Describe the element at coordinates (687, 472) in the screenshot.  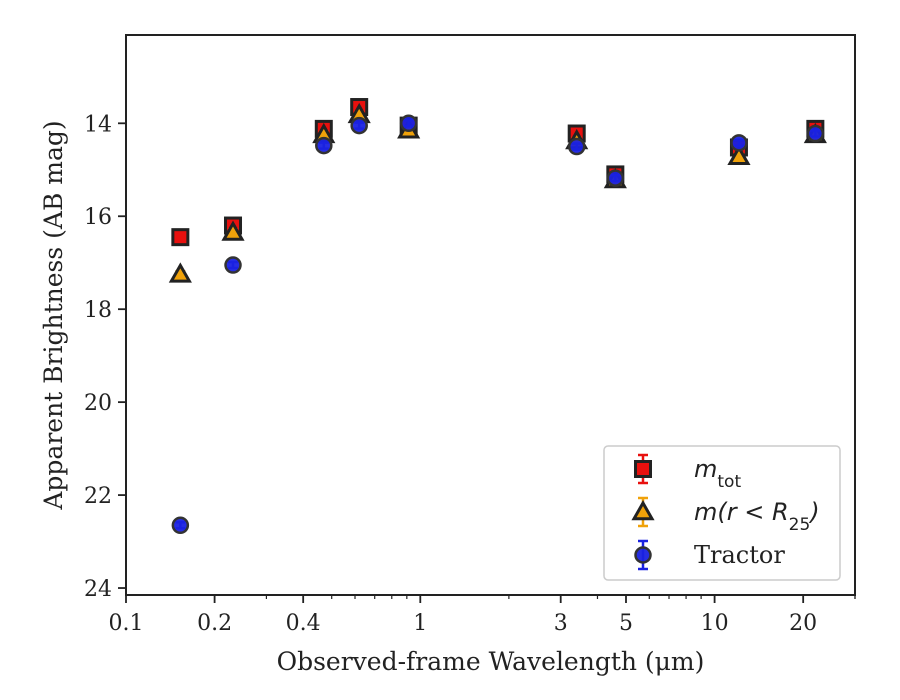
I see `legend-item: mtot` at that location.